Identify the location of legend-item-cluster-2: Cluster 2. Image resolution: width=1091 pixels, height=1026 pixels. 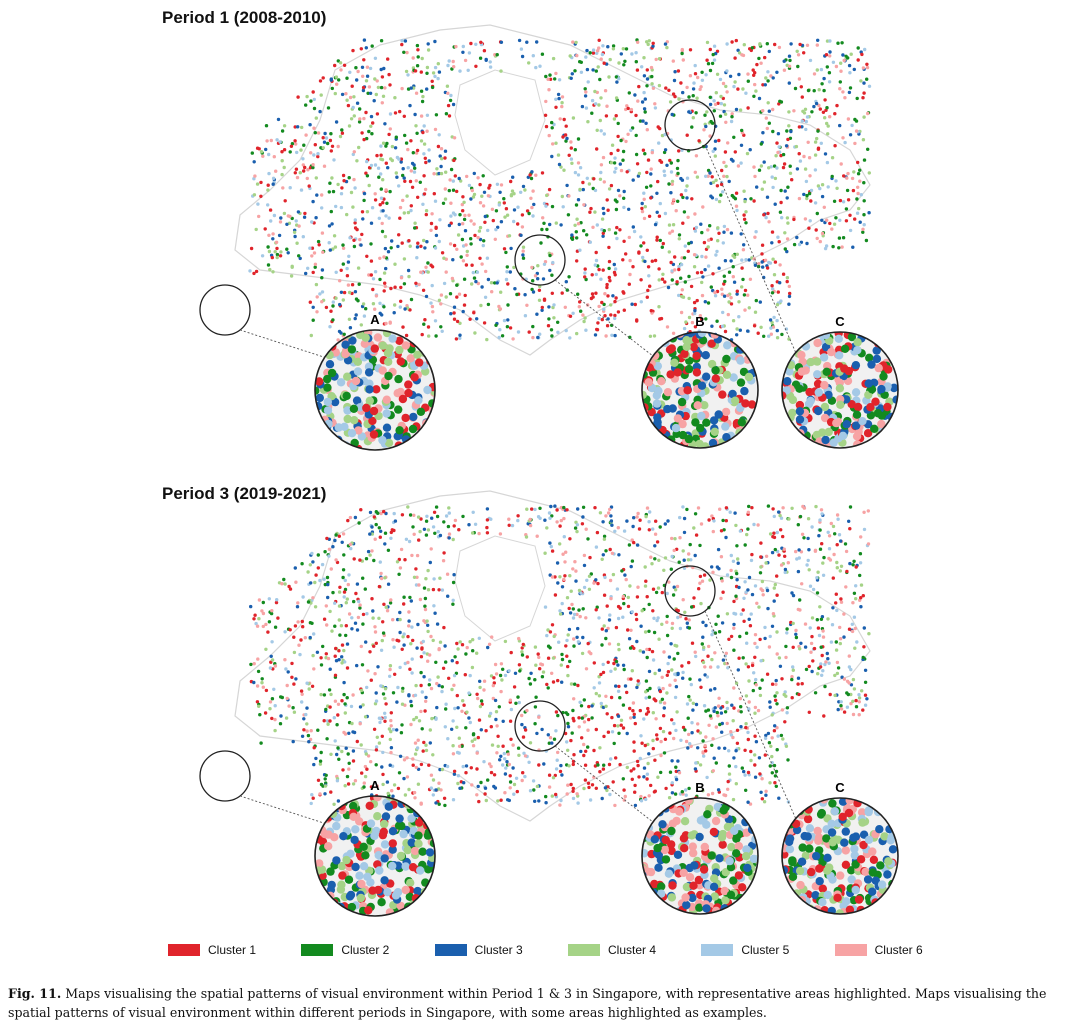
(367, 950).